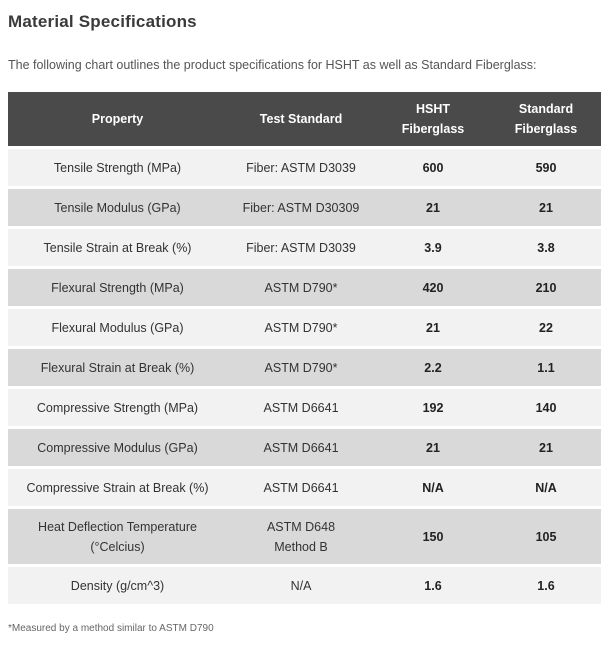  I want to click on cell-line: Test Standard, so click(301, 119).